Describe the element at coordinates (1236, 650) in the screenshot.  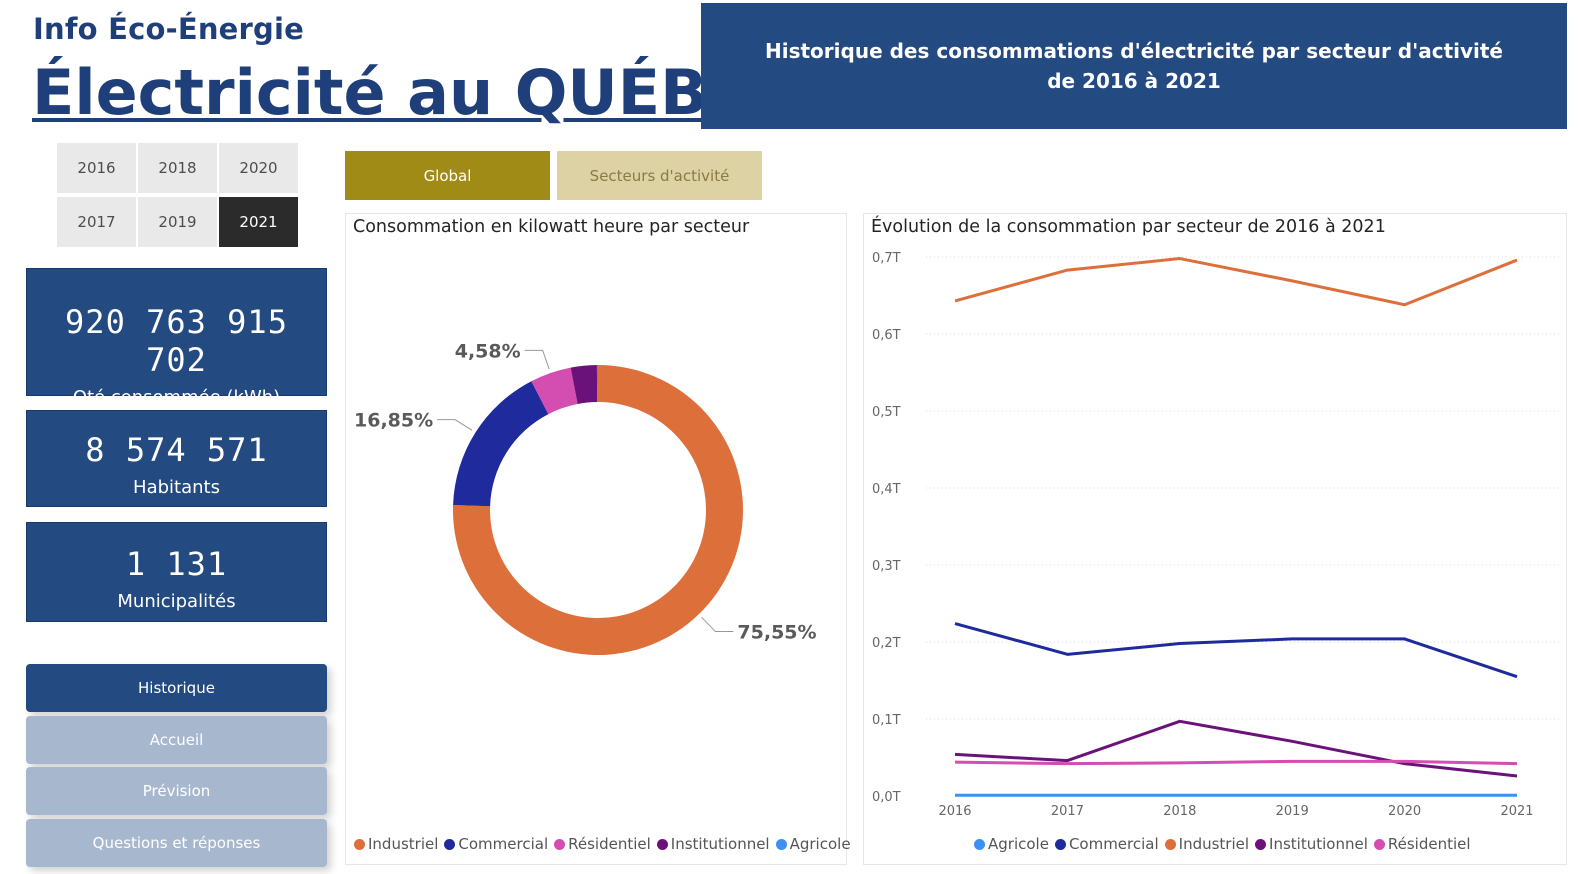
I see `series-line-commercial` at that location.